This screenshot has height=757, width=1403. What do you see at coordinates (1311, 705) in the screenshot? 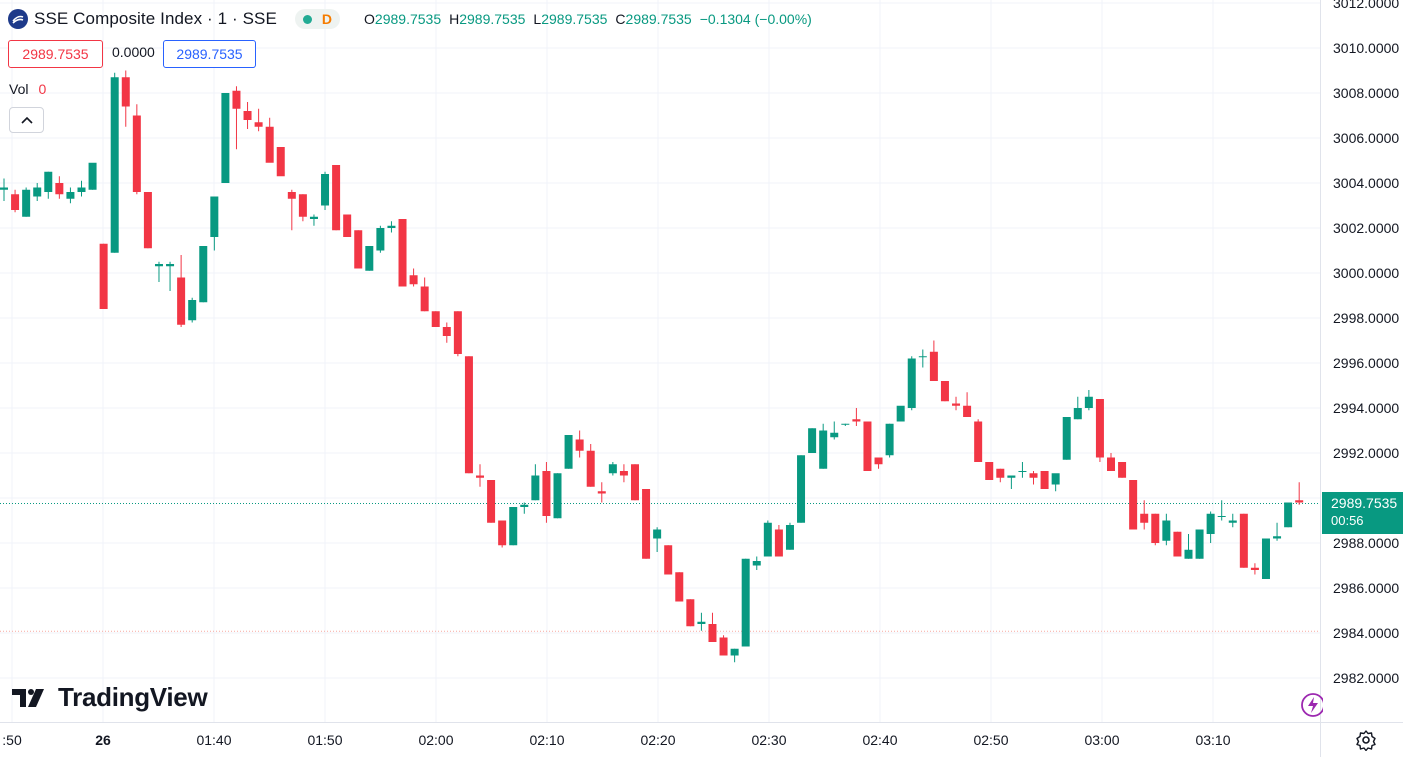
I see `lightning-icon` at bounding box center [1311, 705].